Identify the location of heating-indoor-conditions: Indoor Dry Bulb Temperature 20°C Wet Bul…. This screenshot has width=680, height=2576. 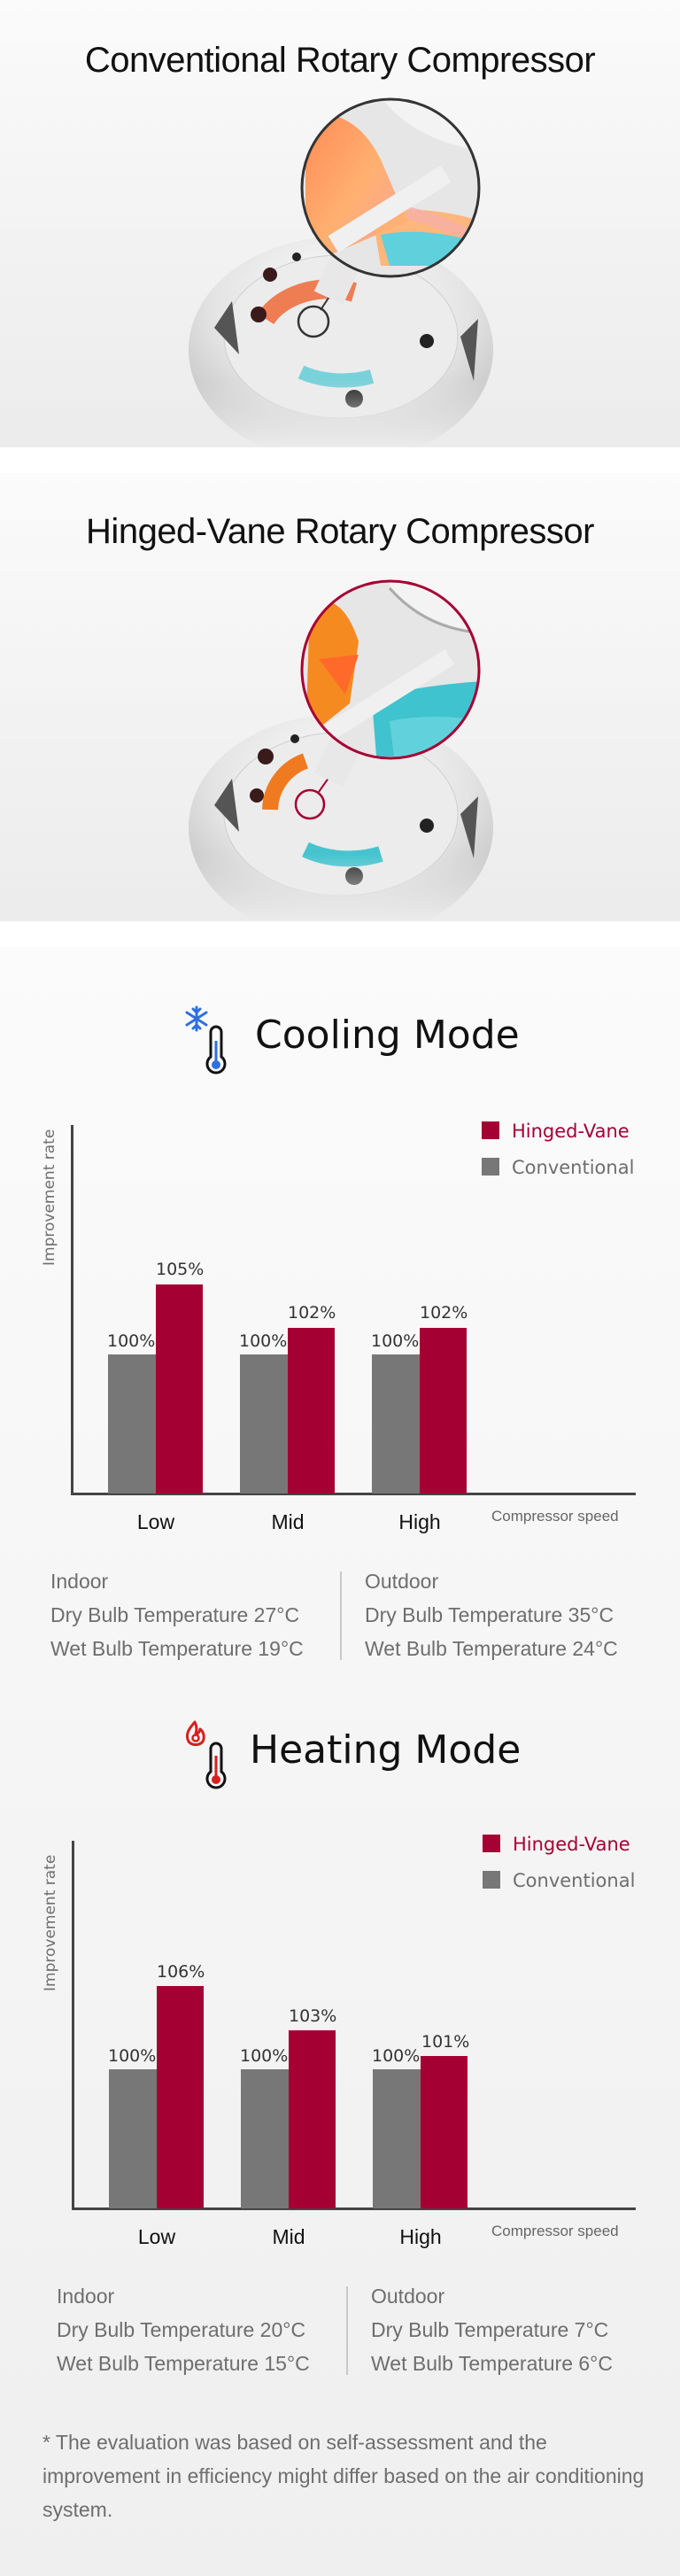
(183, 2329).